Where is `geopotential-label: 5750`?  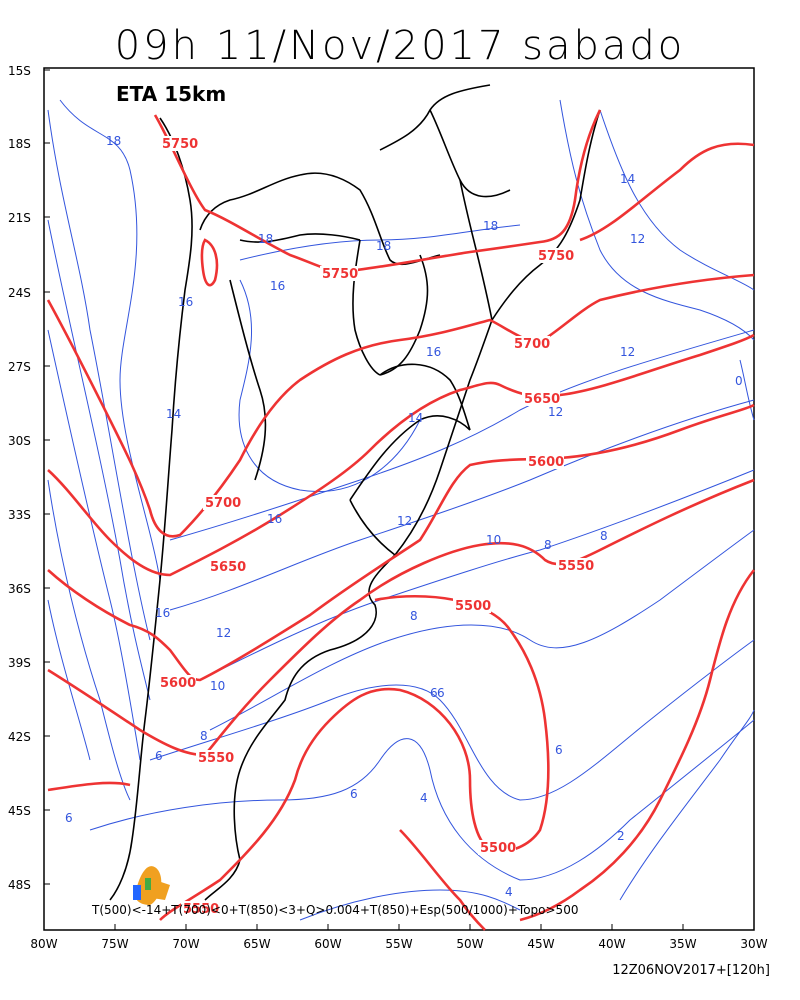 geopotential-label: 5750 is located at coordinates (556, 256).